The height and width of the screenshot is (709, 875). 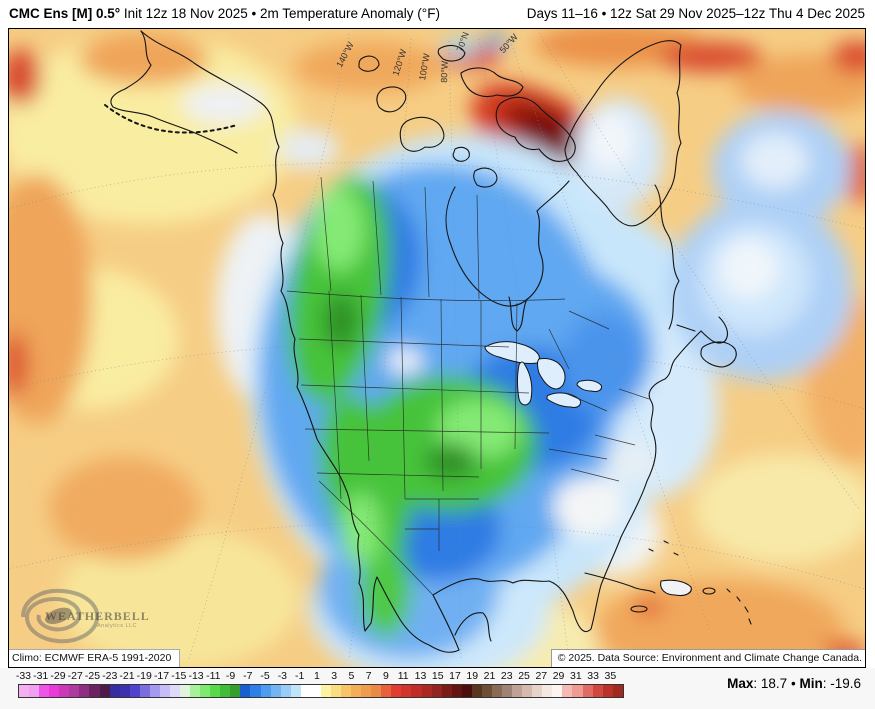 I want to click on graticule-label: 80°W, so click(x=444, y=71).